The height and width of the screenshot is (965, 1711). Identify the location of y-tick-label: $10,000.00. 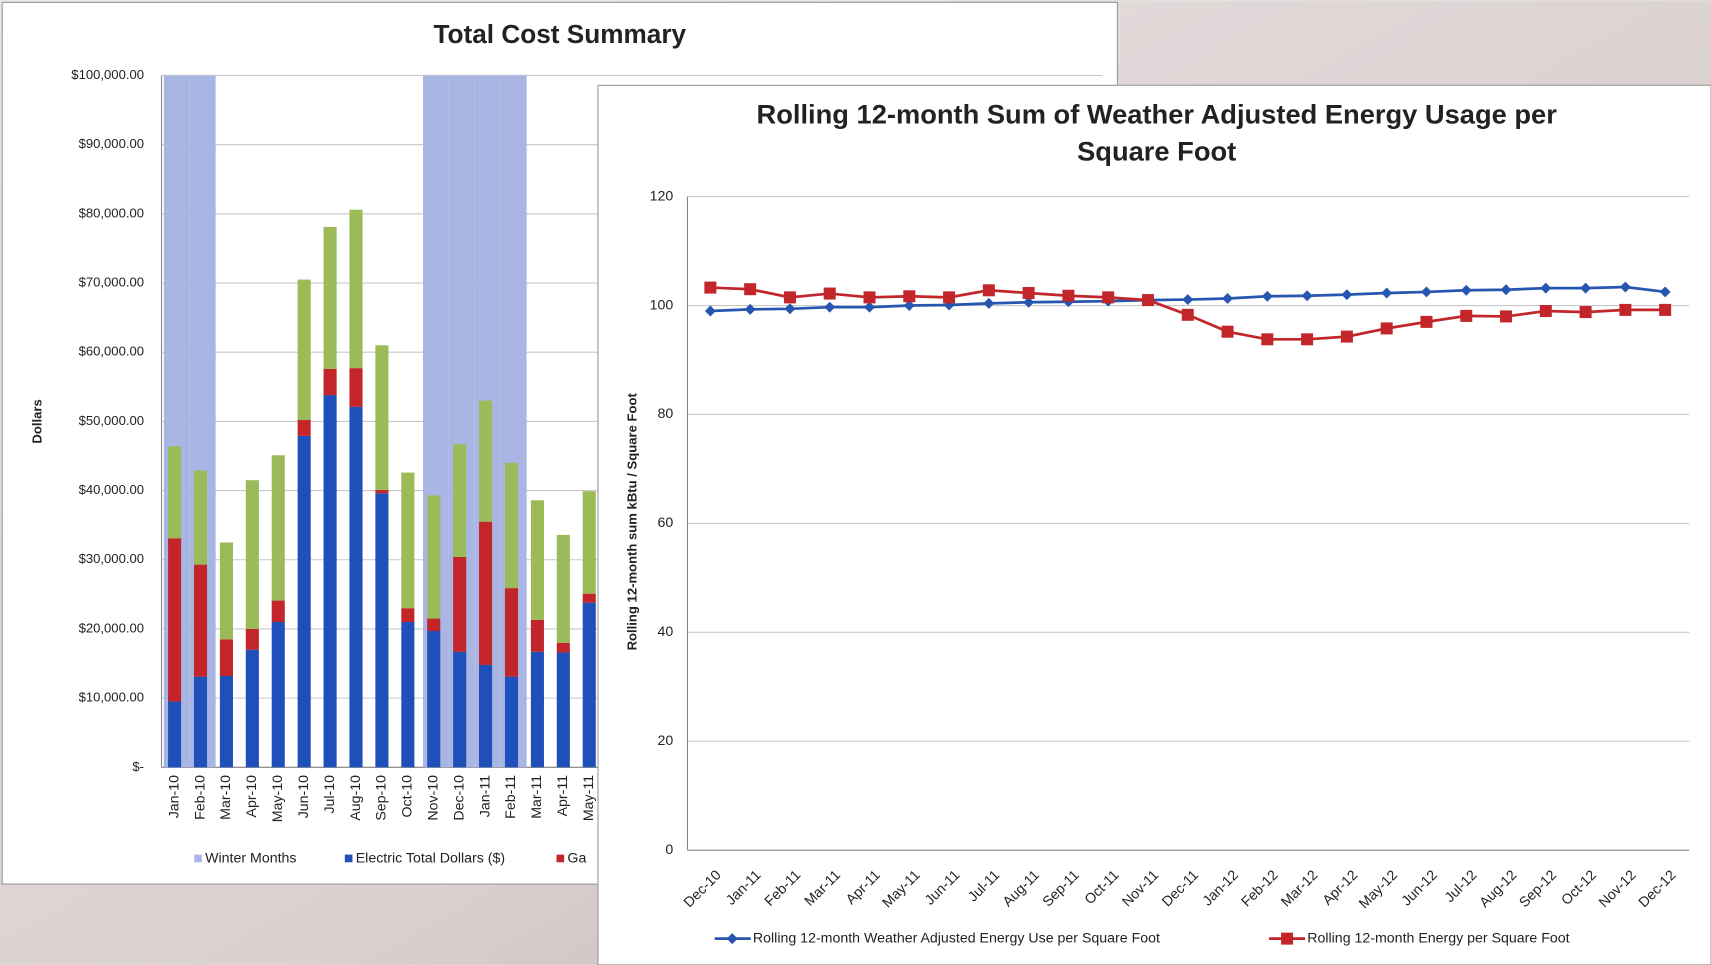
(111, 697).